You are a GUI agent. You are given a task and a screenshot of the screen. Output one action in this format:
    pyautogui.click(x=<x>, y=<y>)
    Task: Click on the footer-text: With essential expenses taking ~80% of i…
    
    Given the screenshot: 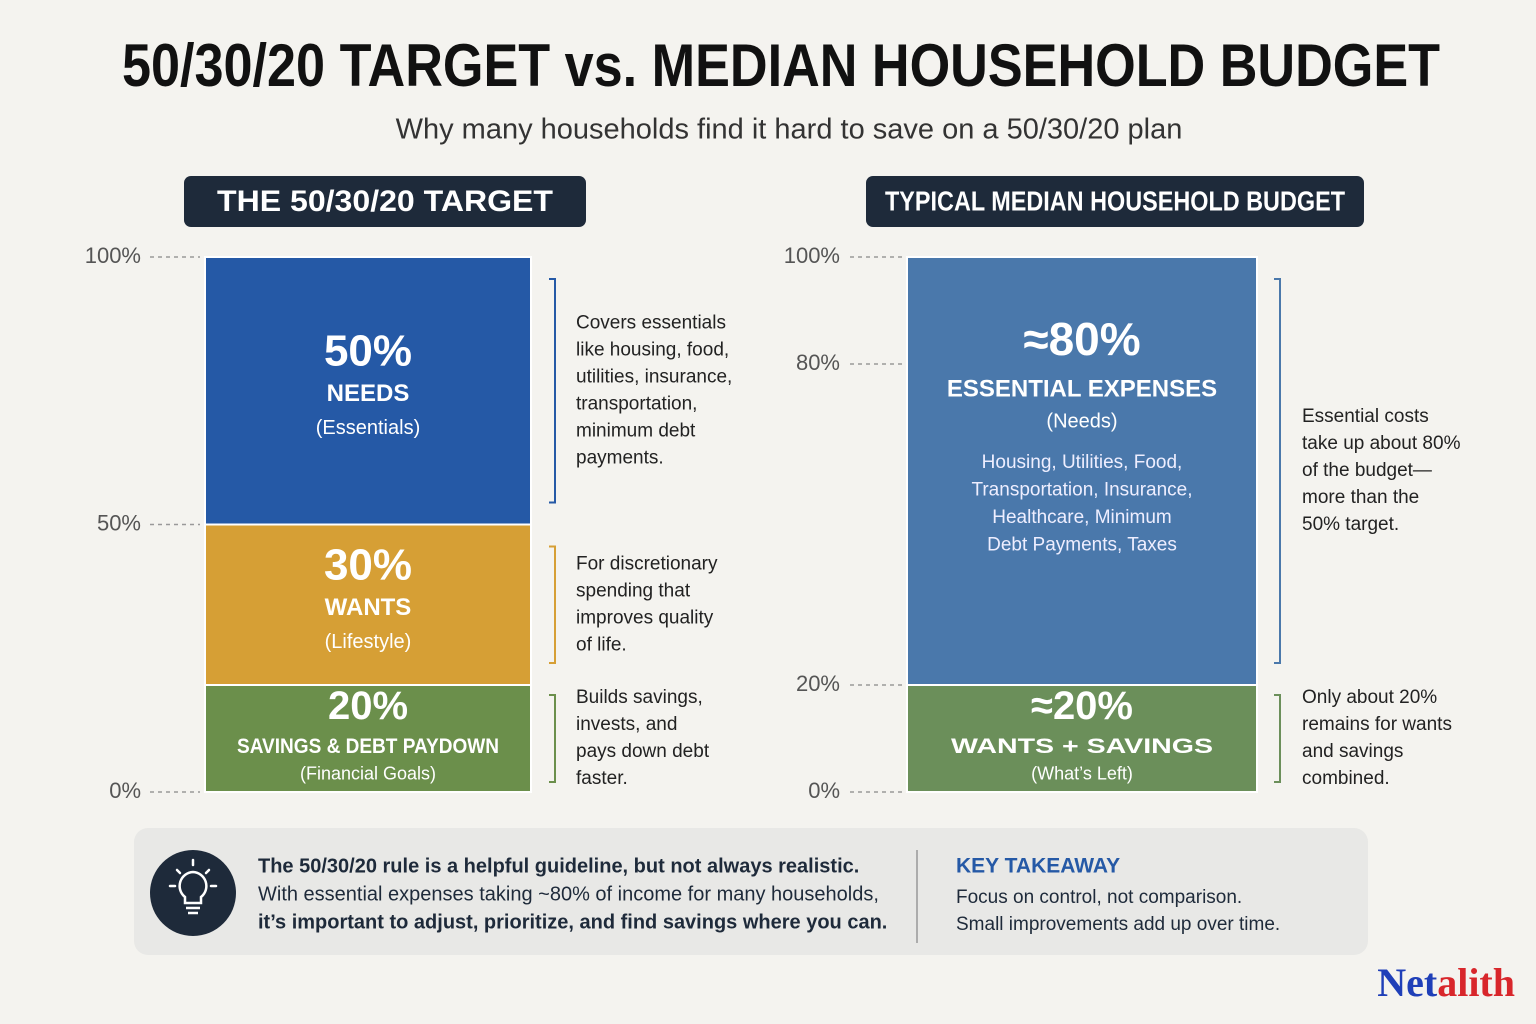 What is the action you would take?
    pyautogui.click(x=568, y=894)
    